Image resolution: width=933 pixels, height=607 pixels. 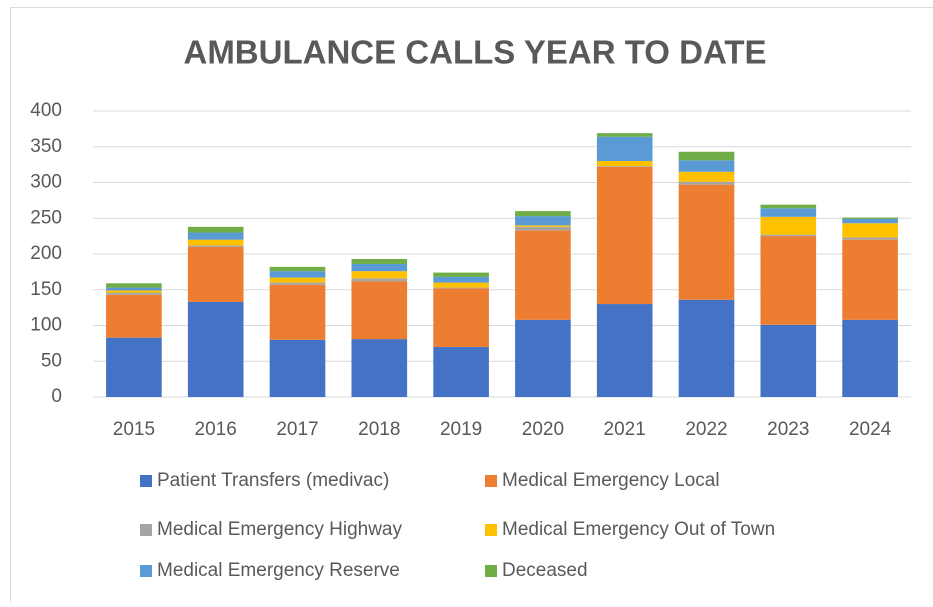 What do you see at coordinates (379, 429) in the screenshot?
I see `x-tick-label: 2018` at bounding box center [379, 429].